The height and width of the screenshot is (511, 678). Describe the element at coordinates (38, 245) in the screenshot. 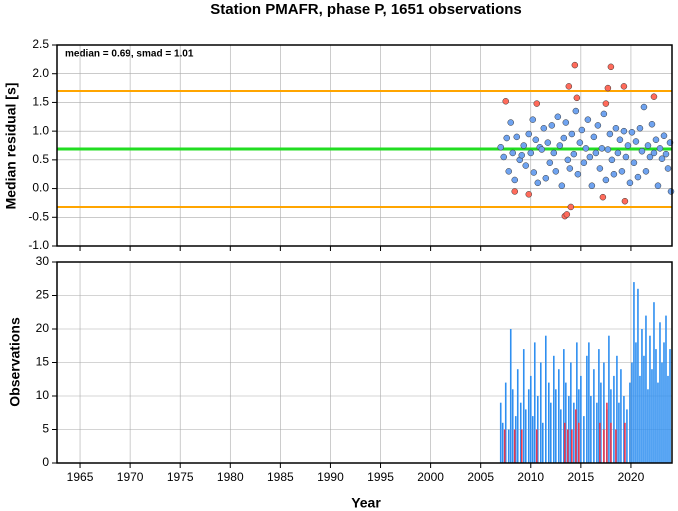

I see `y-tick-label: -1.0` at that location.